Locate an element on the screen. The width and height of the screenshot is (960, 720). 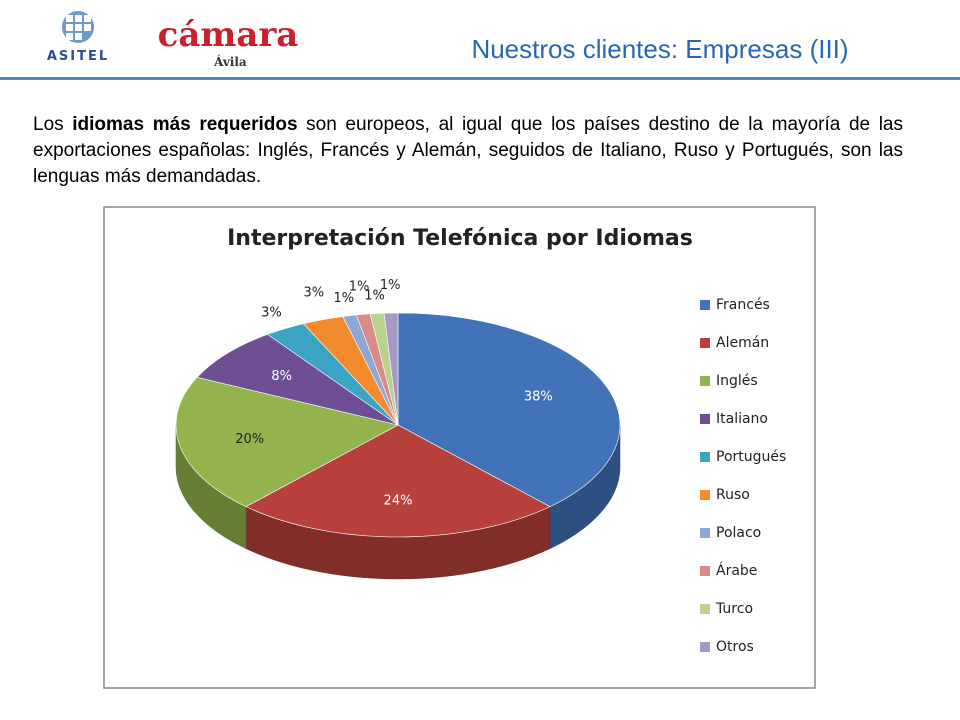
legend-label: Francés is located at coordinates (743, 305).